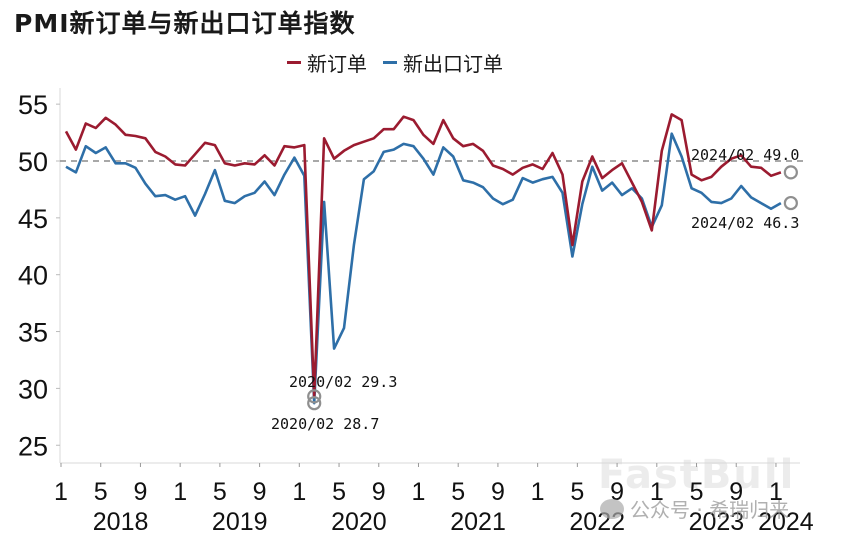 This screenshot has width=846, height=541. Describe the element at coordinates (33, 276) in the screenshot. I see `y-tick-label: 40` at that location.